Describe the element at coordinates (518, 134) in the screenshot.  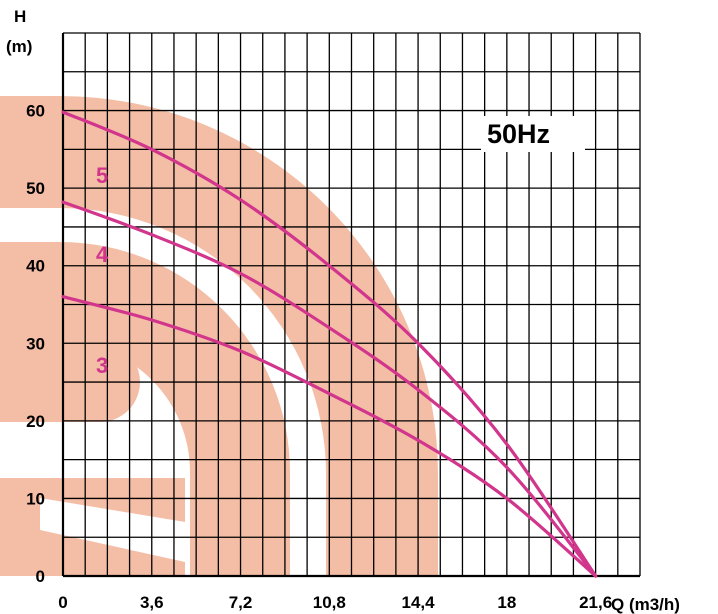
I see `frequency-label: 50Hz` at that location.